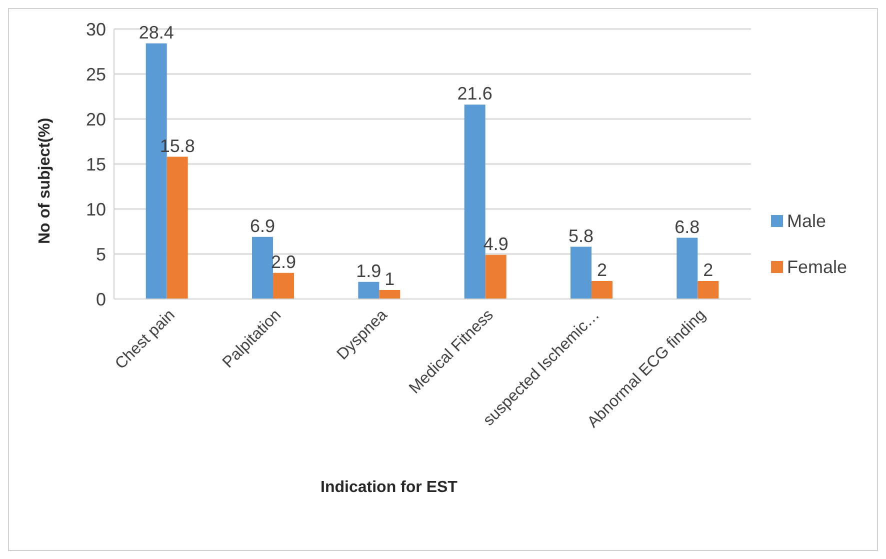 The height and width of the screenshot is (559, 886). What do you see at coordinates (96, 74) in the screenshot?
I see `y-tick-label: 25` at bounding box center [96, 74].